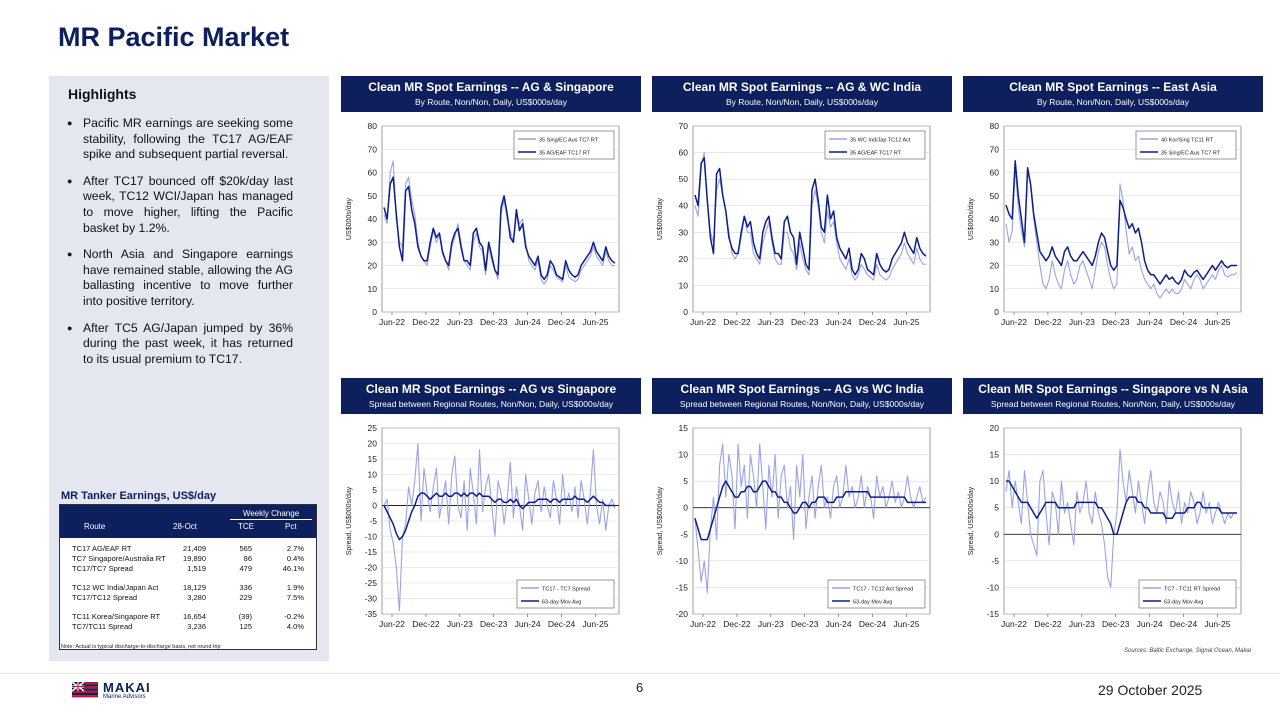  I want to click on chart-title: Clean MR Spot Earnings -- AG & WC India, so click(802, 87).